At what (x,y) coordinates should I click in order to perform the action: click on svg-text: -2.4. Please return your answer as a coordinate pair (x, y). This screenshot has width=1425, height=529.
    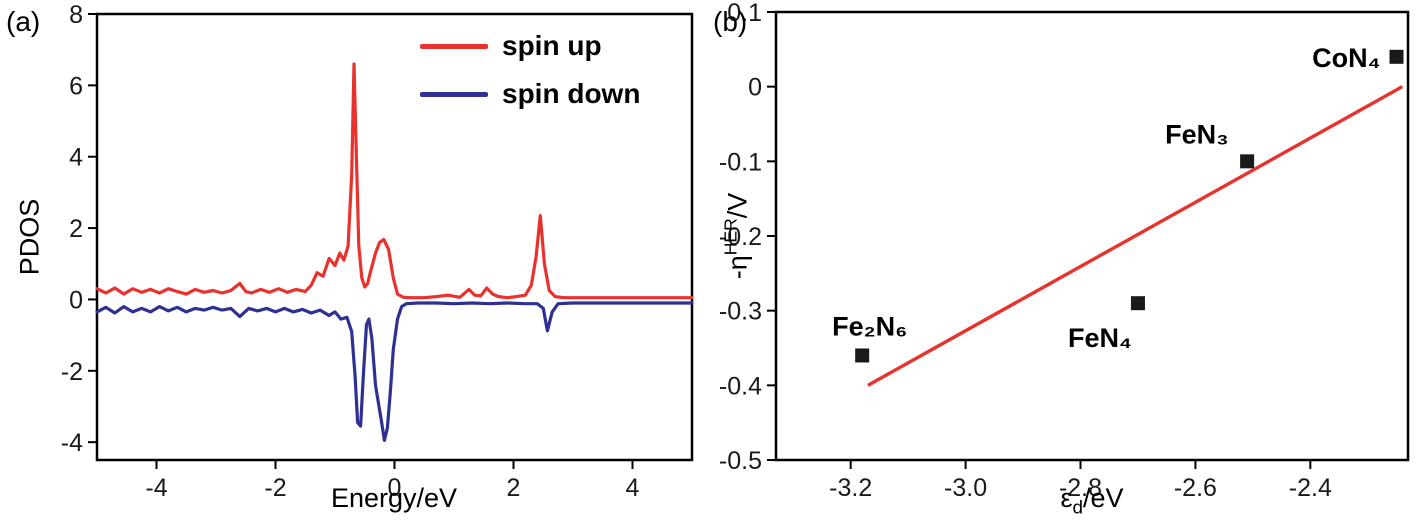
    Looking at the image, I should click on (1310, 488).